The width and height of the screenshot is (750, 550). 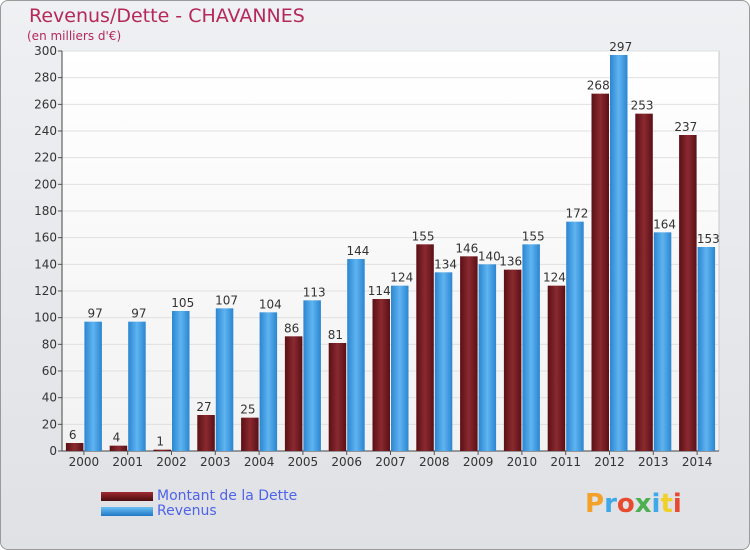 What do you see at coordinates (697, 462) in the screenshot?
I see `x-tick-label: 2014` at bounding box center [697, 462].